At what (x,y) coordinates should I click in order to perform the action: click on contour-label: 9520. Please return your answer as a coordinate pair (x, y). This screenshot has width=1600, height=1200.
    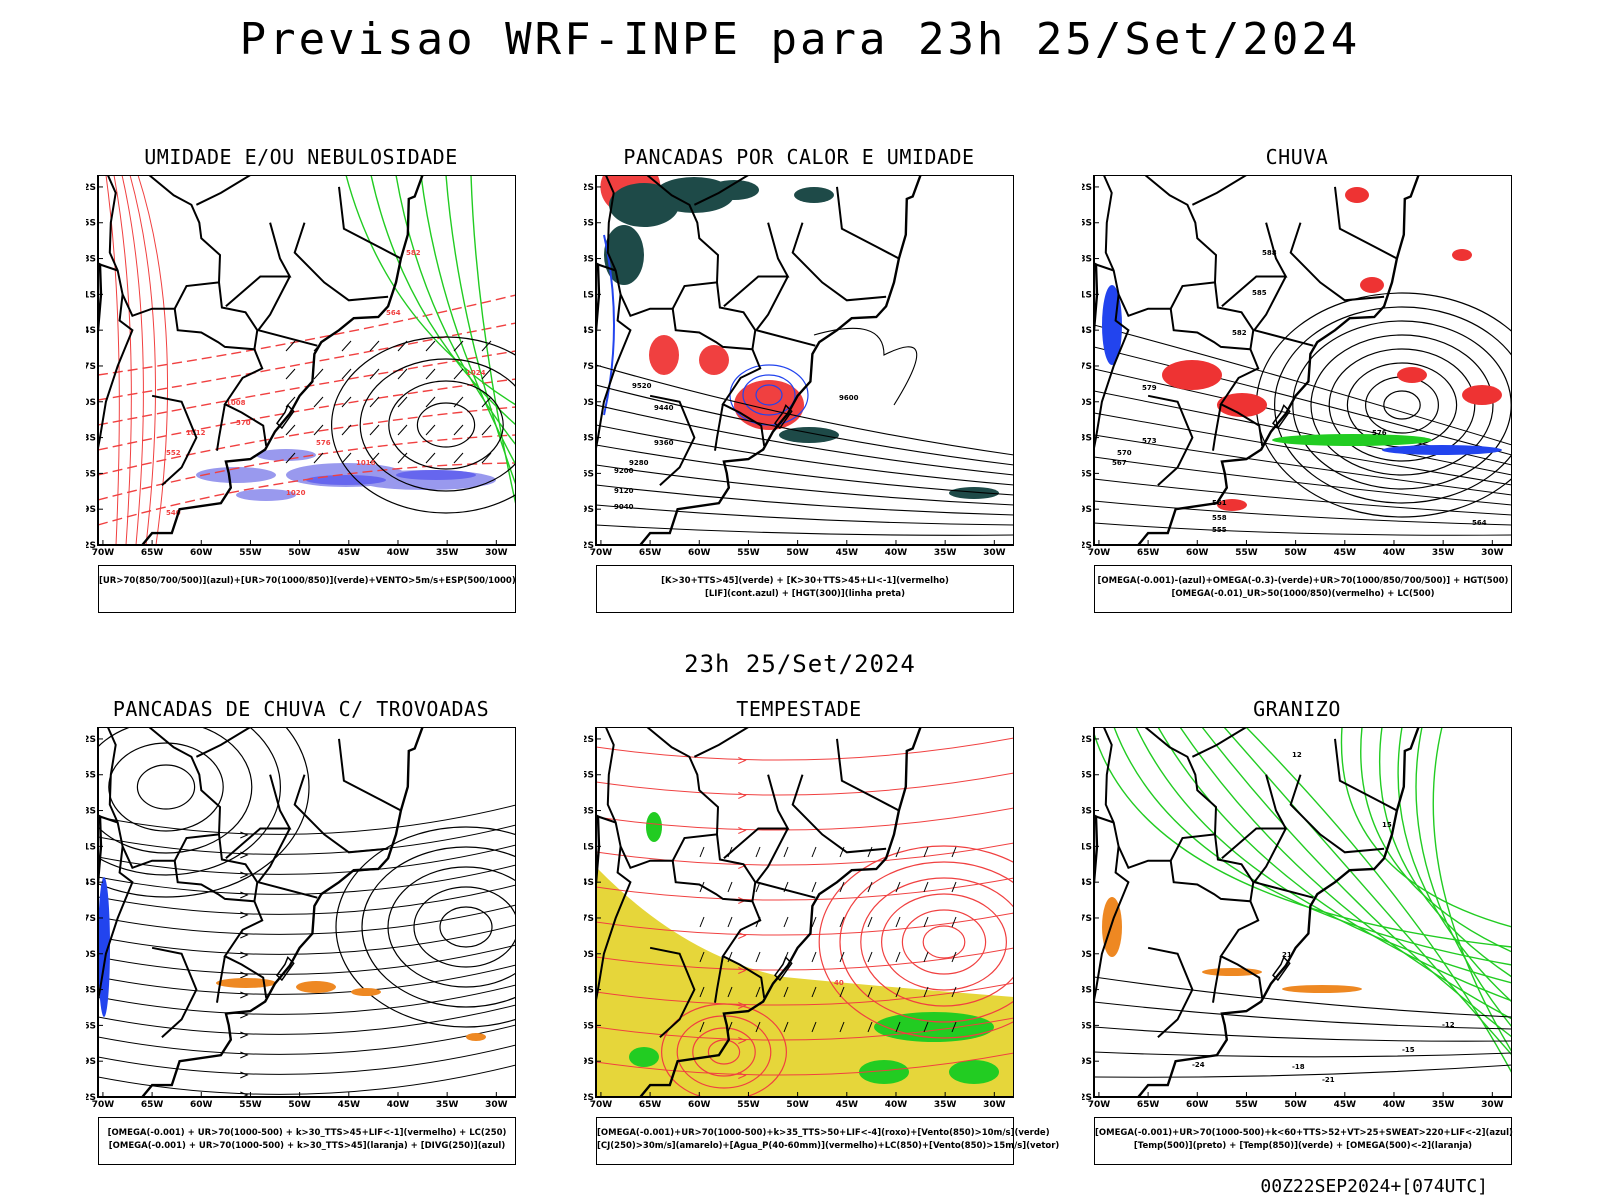
    Looking at the image, I should click on (642, 386).